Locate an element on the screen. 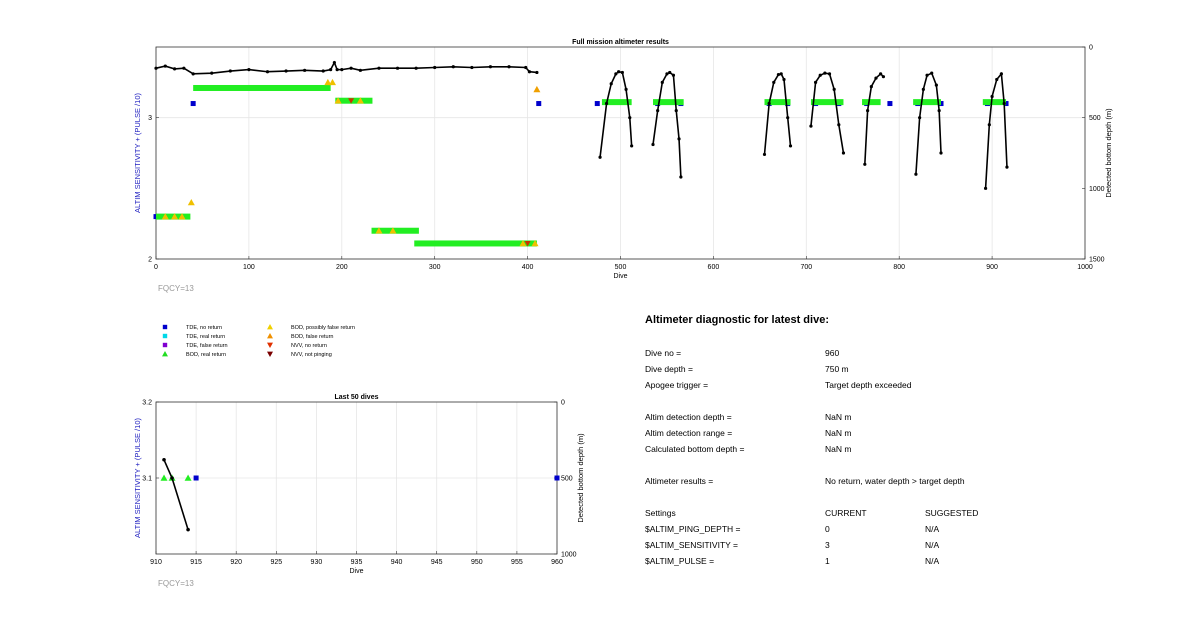  x-tick-label: 400 is located at coordinates (528, 267).